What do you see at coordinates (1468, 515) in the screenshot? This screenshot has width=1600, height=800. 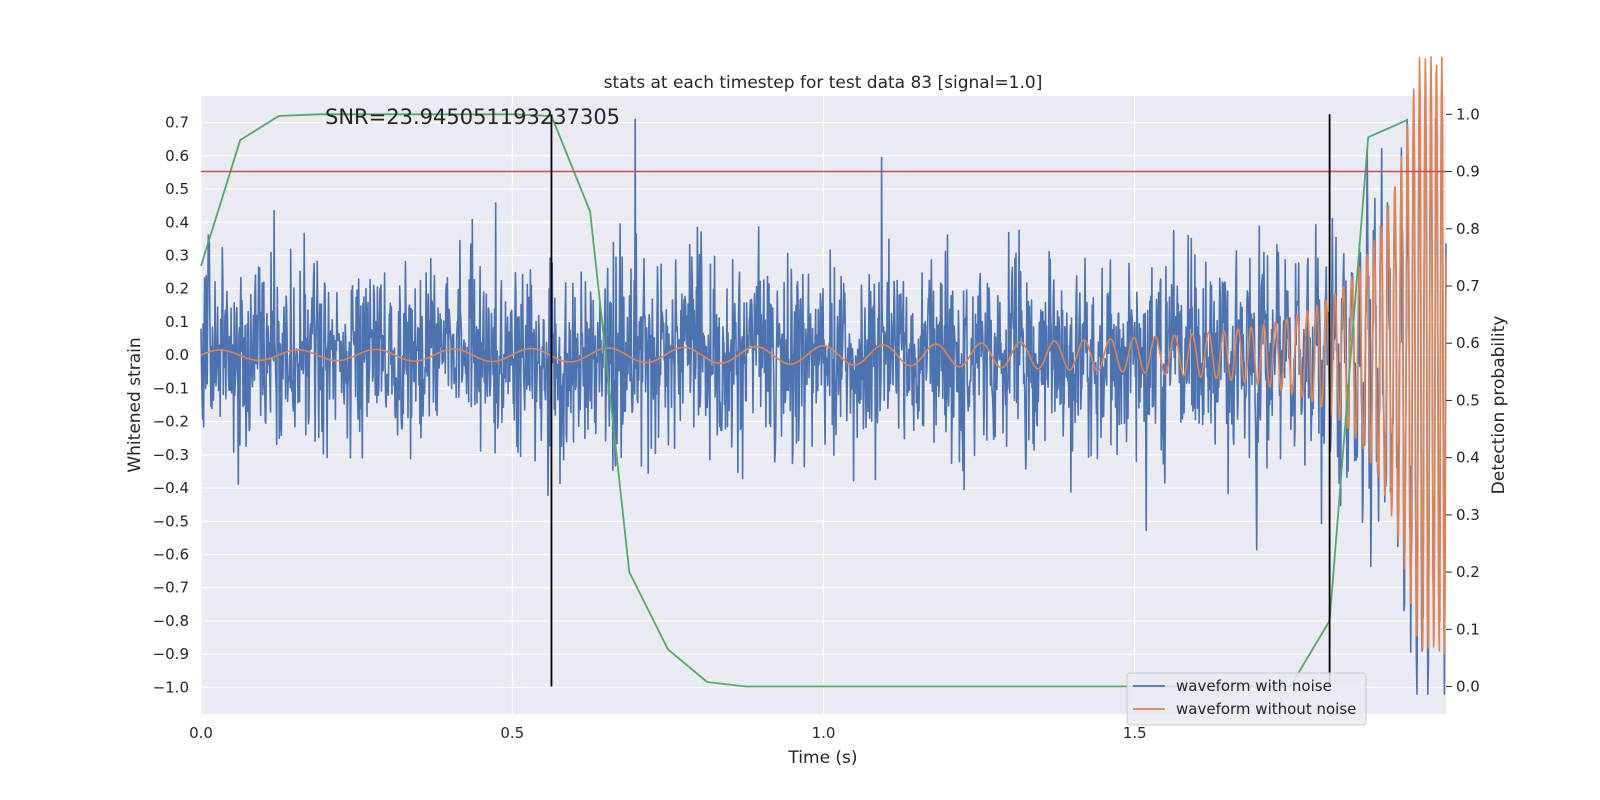 I see `y2-tick-label: 0.3` at bounding box center [1468, 515].